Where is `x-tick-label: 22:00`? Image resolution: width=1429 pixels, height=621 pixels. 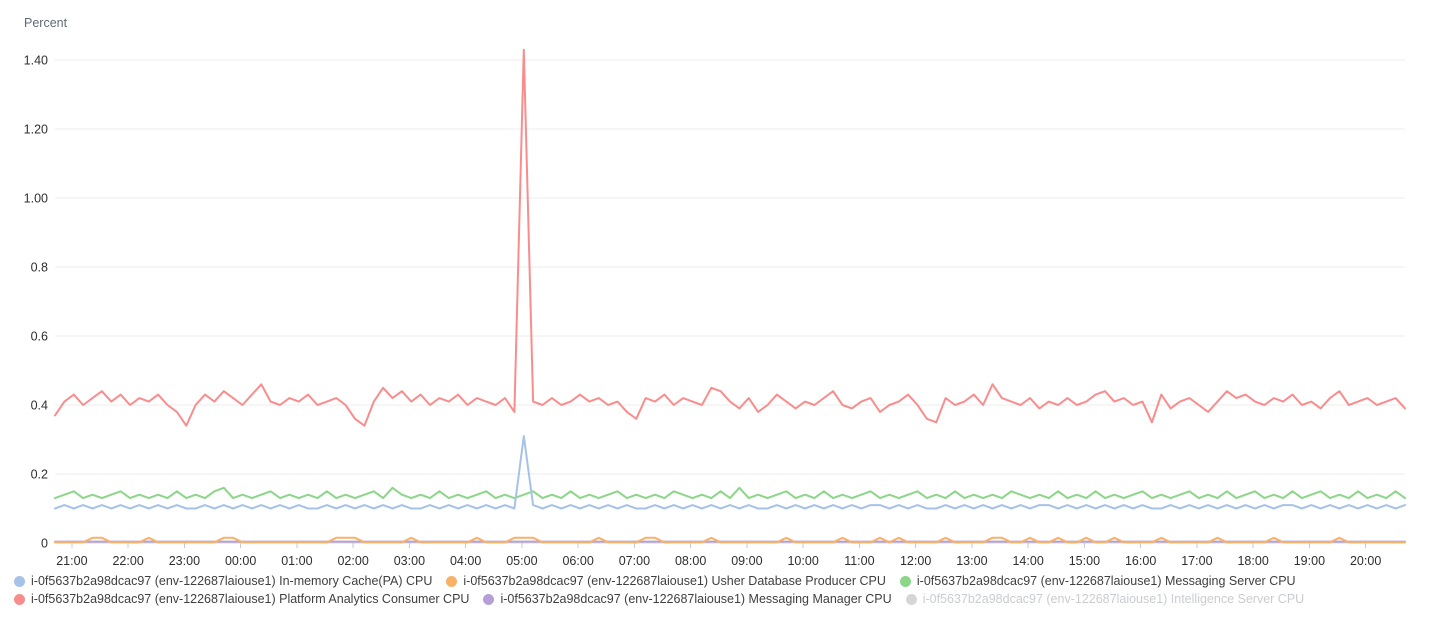 x-tick-label: 22:00 is located at coordinates (127, 561).